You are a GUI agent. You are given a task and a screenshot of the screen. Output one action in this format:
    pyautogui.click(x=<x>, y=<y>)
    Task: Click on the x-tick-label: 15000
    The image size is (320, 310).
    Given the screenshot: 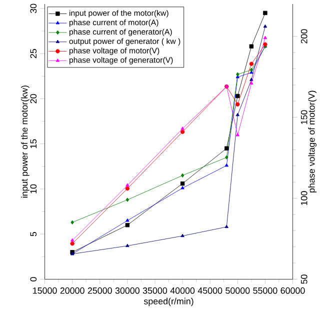 What is the action you would take?
    pyautogui.click(x=45, y=291)
    